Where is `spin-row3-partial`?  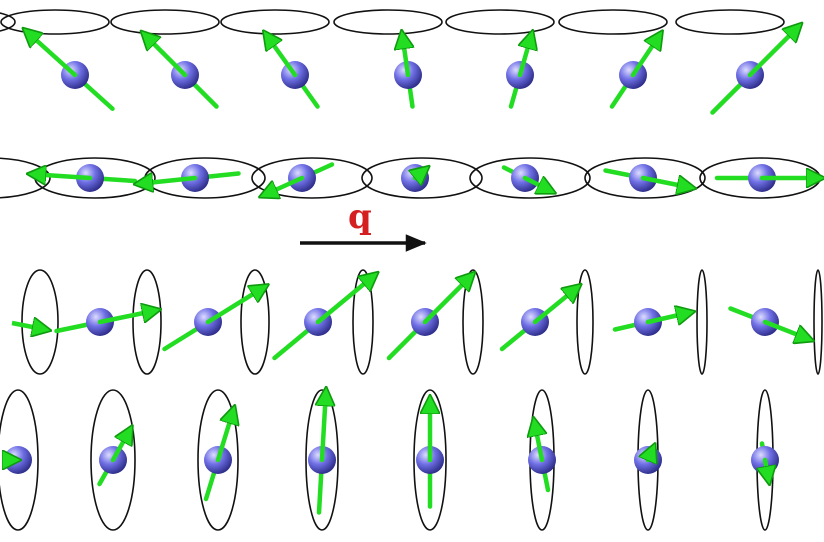
spin-row3-partial is located at coordinates (29, 326).